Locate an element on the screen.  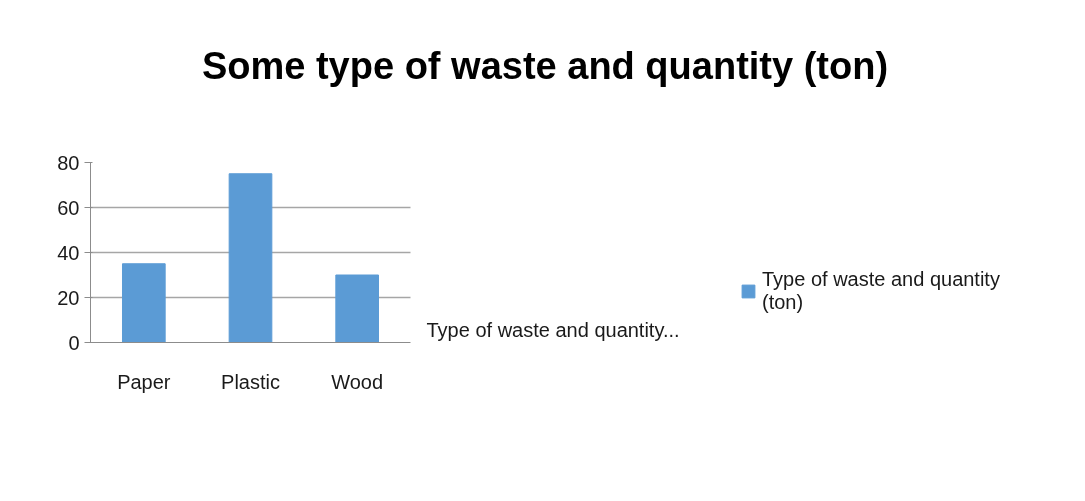
x-tick-label: Wood is located at coordinates (357, 381).